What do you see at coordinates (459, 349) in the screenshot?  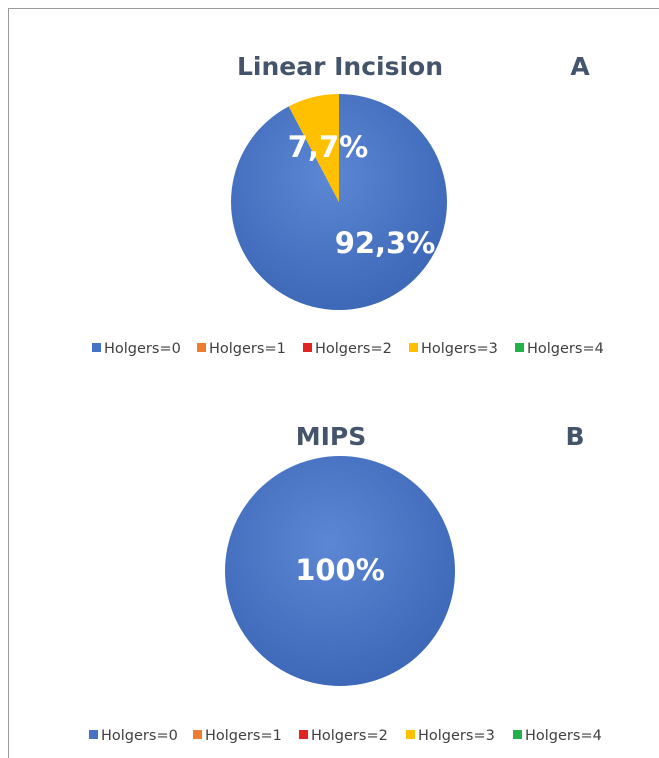 I see `chart-a-legend-label-holgers-3: Holgers=3` at bounding box center [459, 349].